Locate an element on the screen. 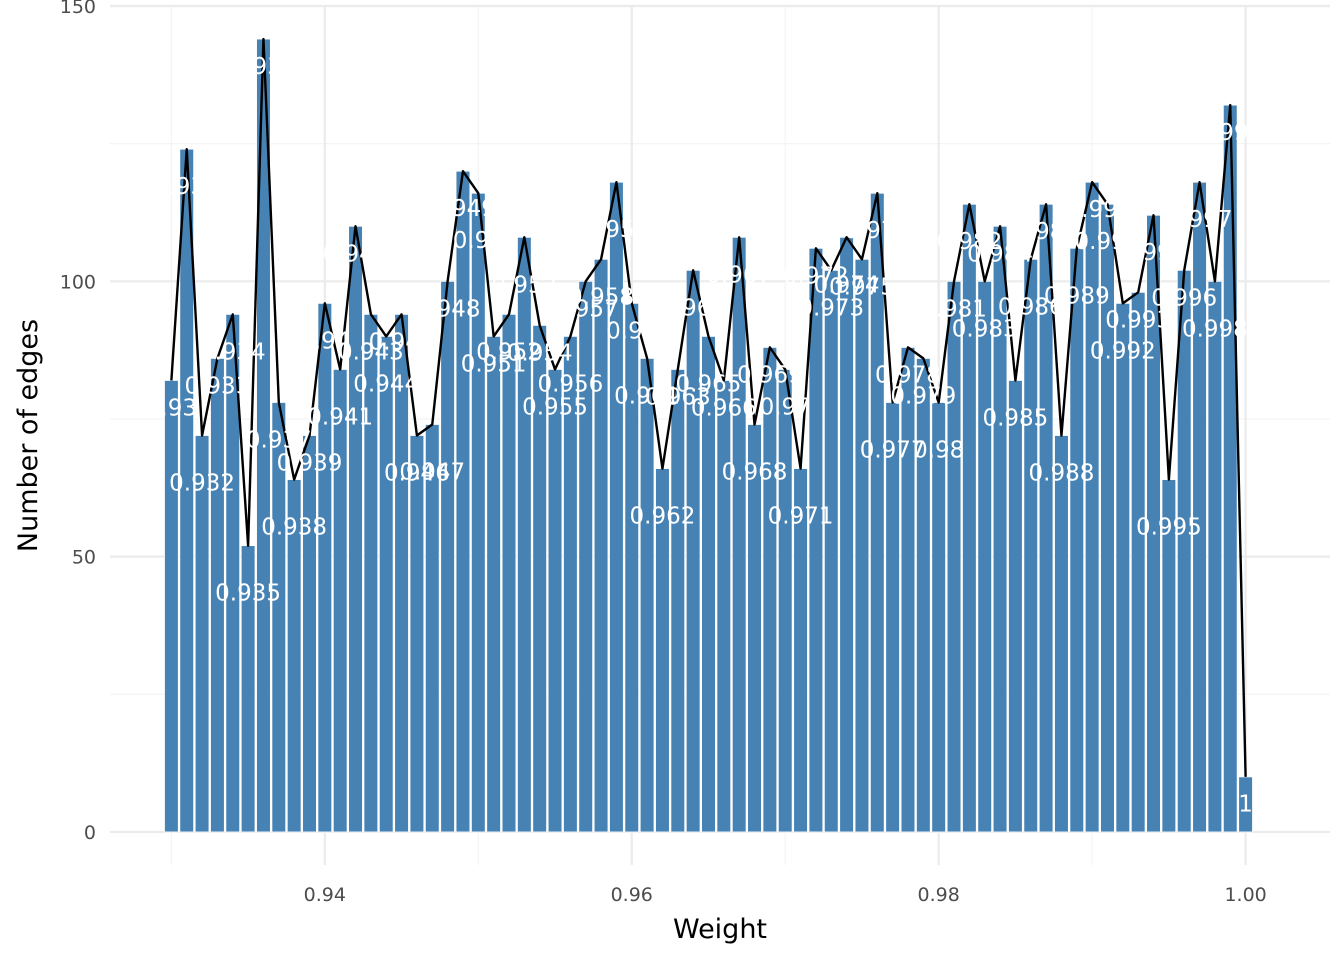 This screenshot has height=960, width=1344. bar-value-label: 0.985 is located at coordinates (1015, 418).